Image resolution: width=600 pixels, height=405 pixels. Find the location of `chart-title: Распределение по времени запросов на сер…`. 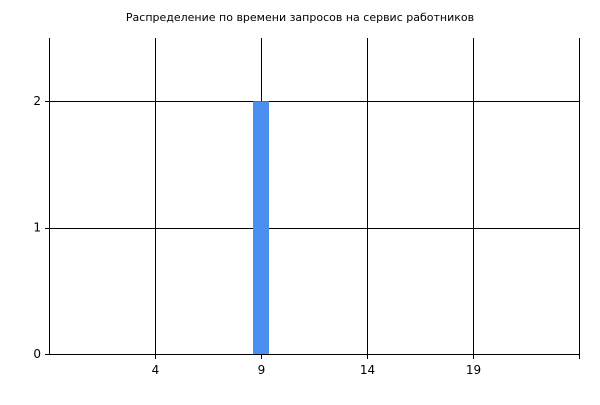

chart-title: Распределение по времени запросов на сер… is located at coordinates (300, 17).